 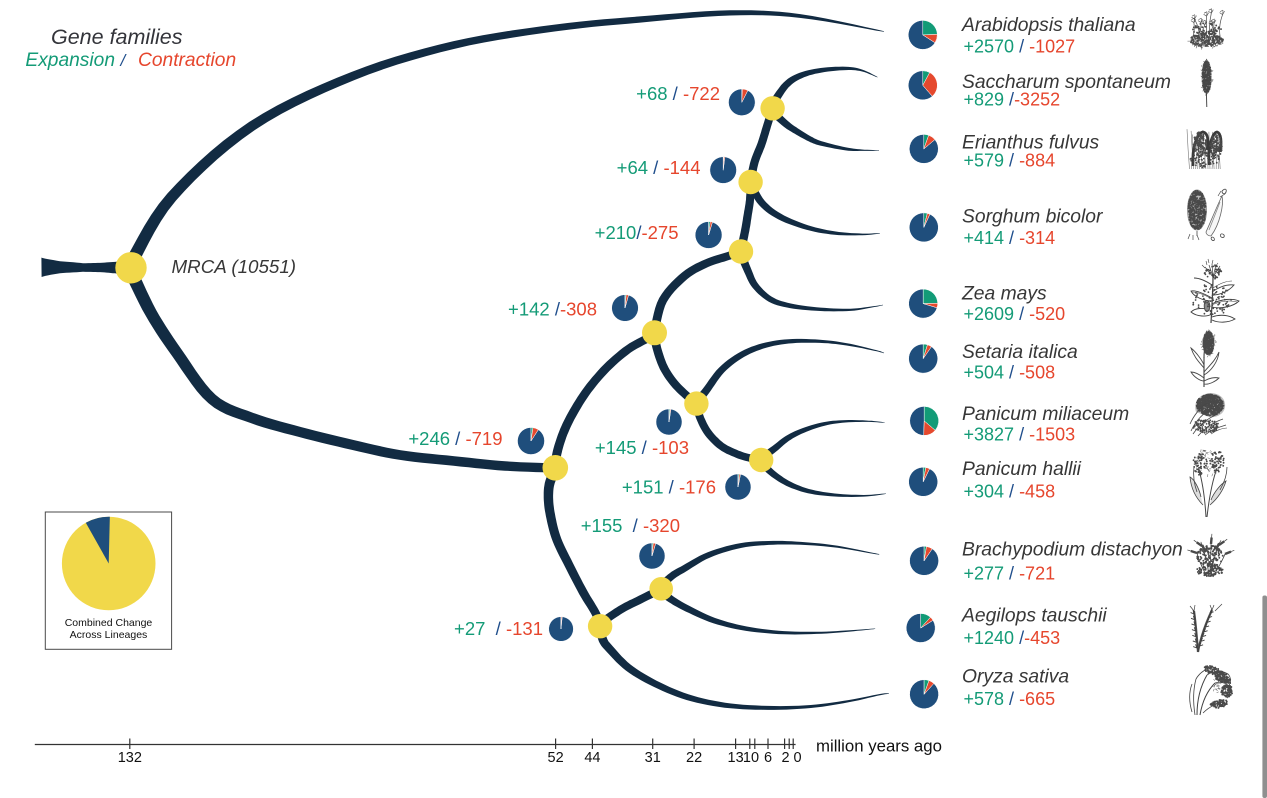 I want to click on svg-text: 44, so click(x=592, y=758).